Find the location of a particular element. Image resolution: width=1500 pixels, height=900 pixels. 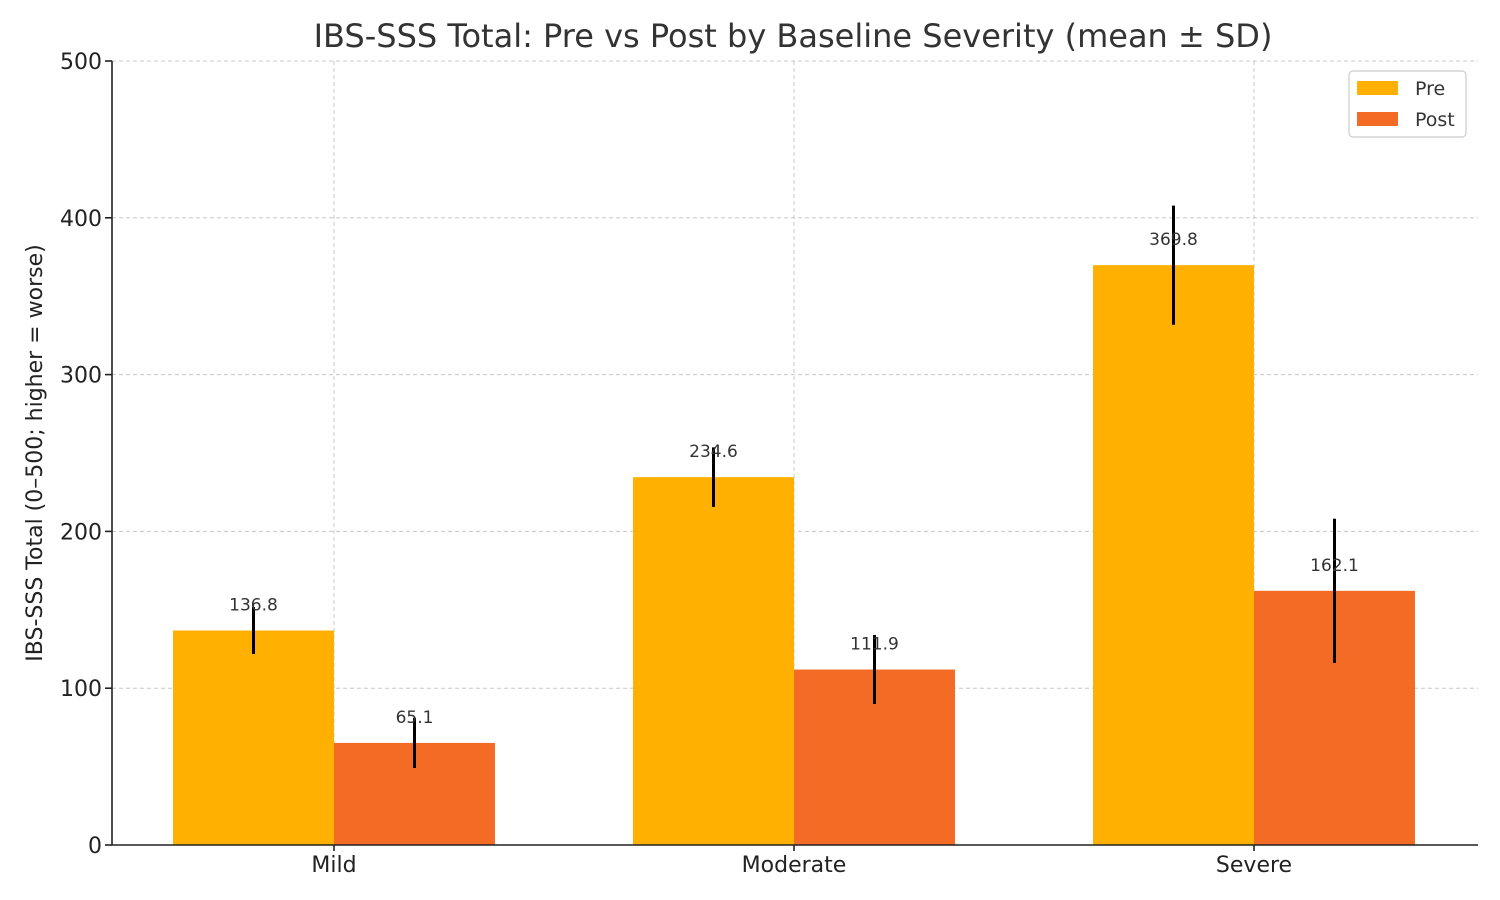

y-tick-label: 200 is located at coordinates (81, 532).